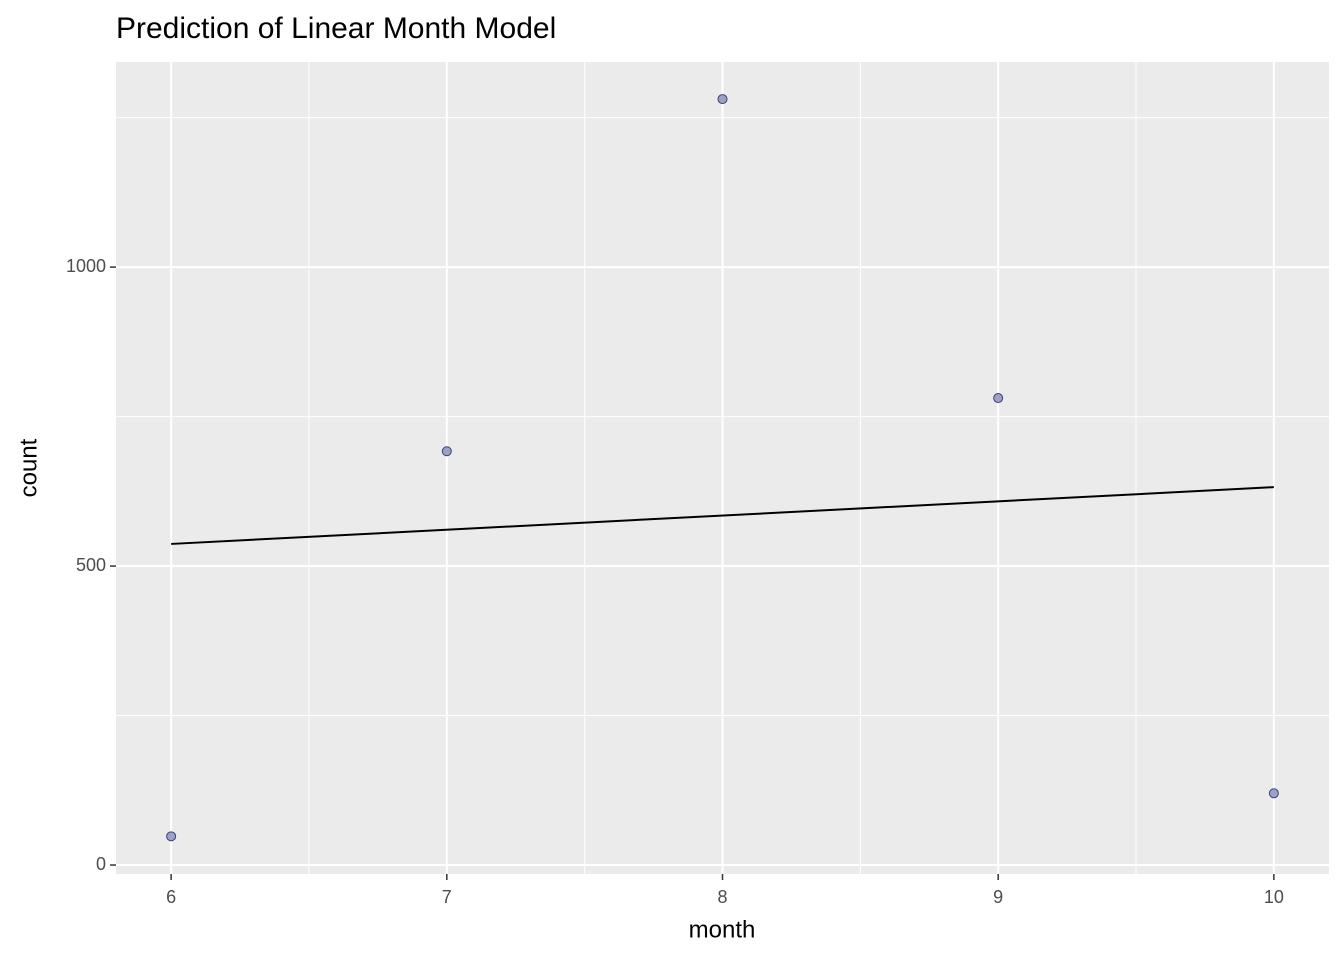  Describe the element at coordinates (86, 266) in the screenshot. I see `y-tick-label: 1000` at that location.